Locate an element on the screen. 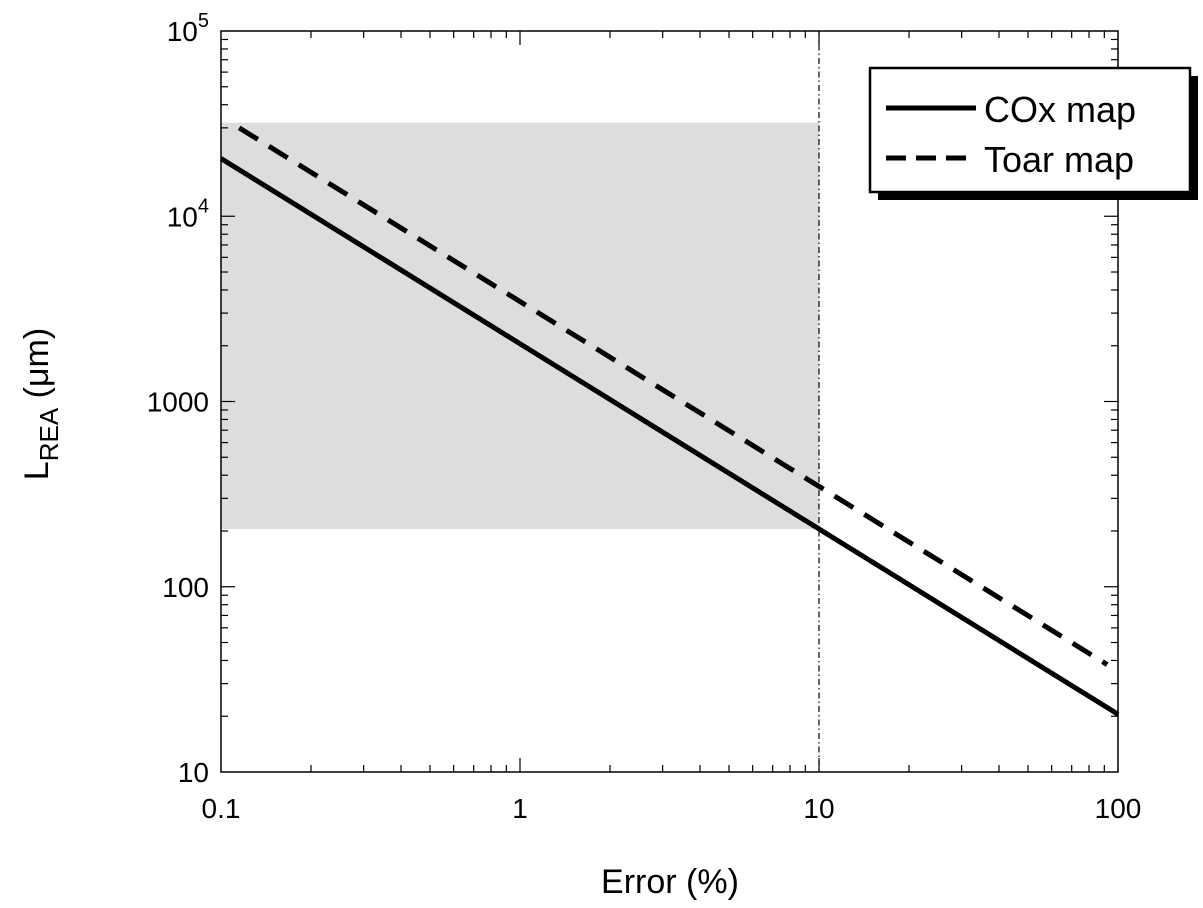 This screenshot has height=908, width=1203. y-tick-label: 10⁴ is located at coordinates (188, 213).